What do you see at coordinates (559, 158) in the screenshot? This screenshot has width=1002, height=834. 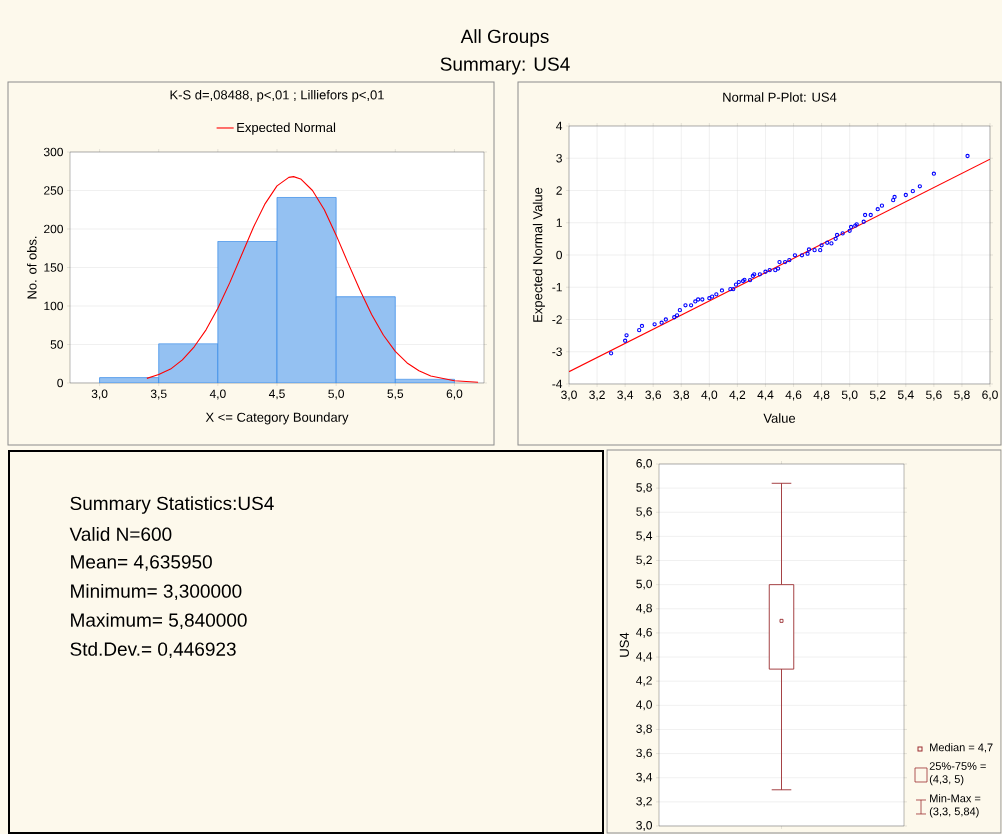 I see `y-tick-label: 3` at bounding box center [559, 158].